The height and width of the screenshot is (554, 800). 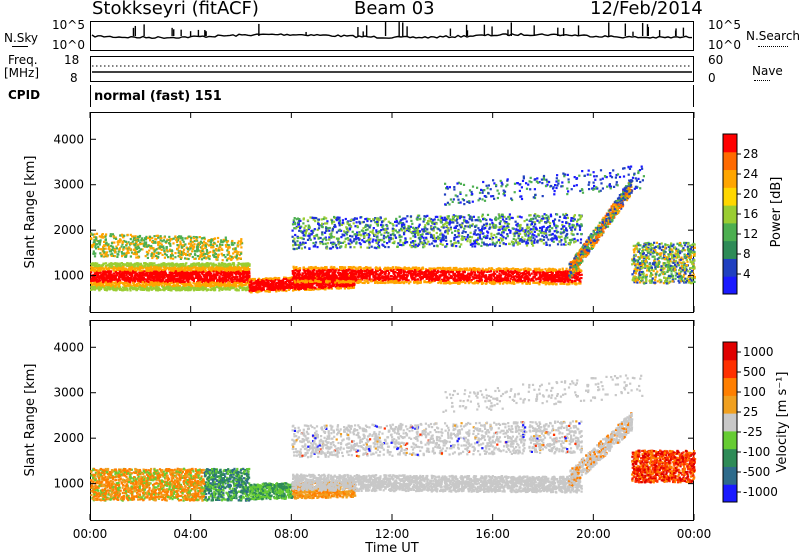 I want to click on colorbar-tick-label: -1000, so click(x=760, y=492).